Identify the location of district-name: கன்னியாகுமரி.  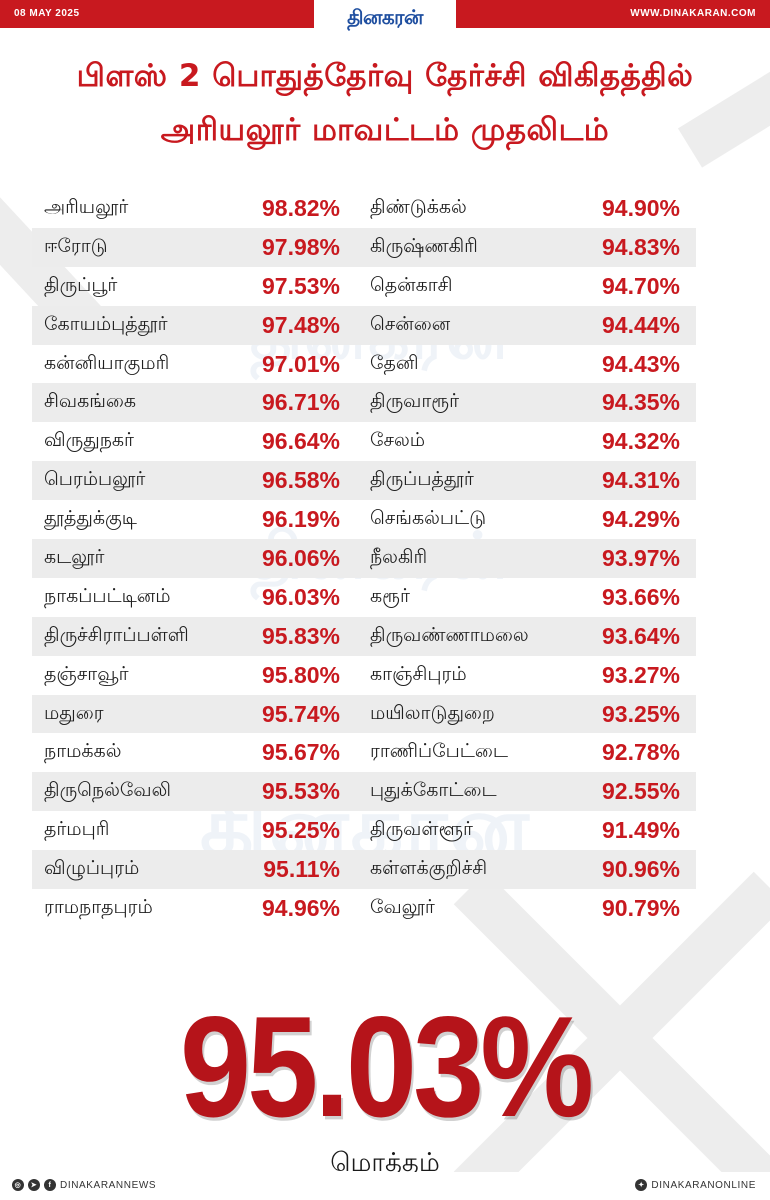
(107, 362).